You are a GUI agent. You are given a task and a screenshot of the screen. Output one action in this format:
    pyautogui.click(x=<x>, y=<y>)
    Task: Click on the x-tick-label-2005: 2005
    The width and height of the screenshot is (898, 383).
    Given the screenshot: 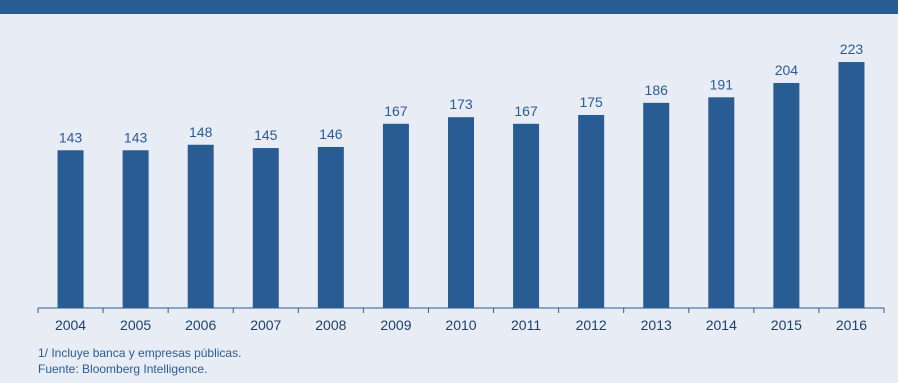 What is the action you would take?
    pyautogui.click(x=135, y=325)
    